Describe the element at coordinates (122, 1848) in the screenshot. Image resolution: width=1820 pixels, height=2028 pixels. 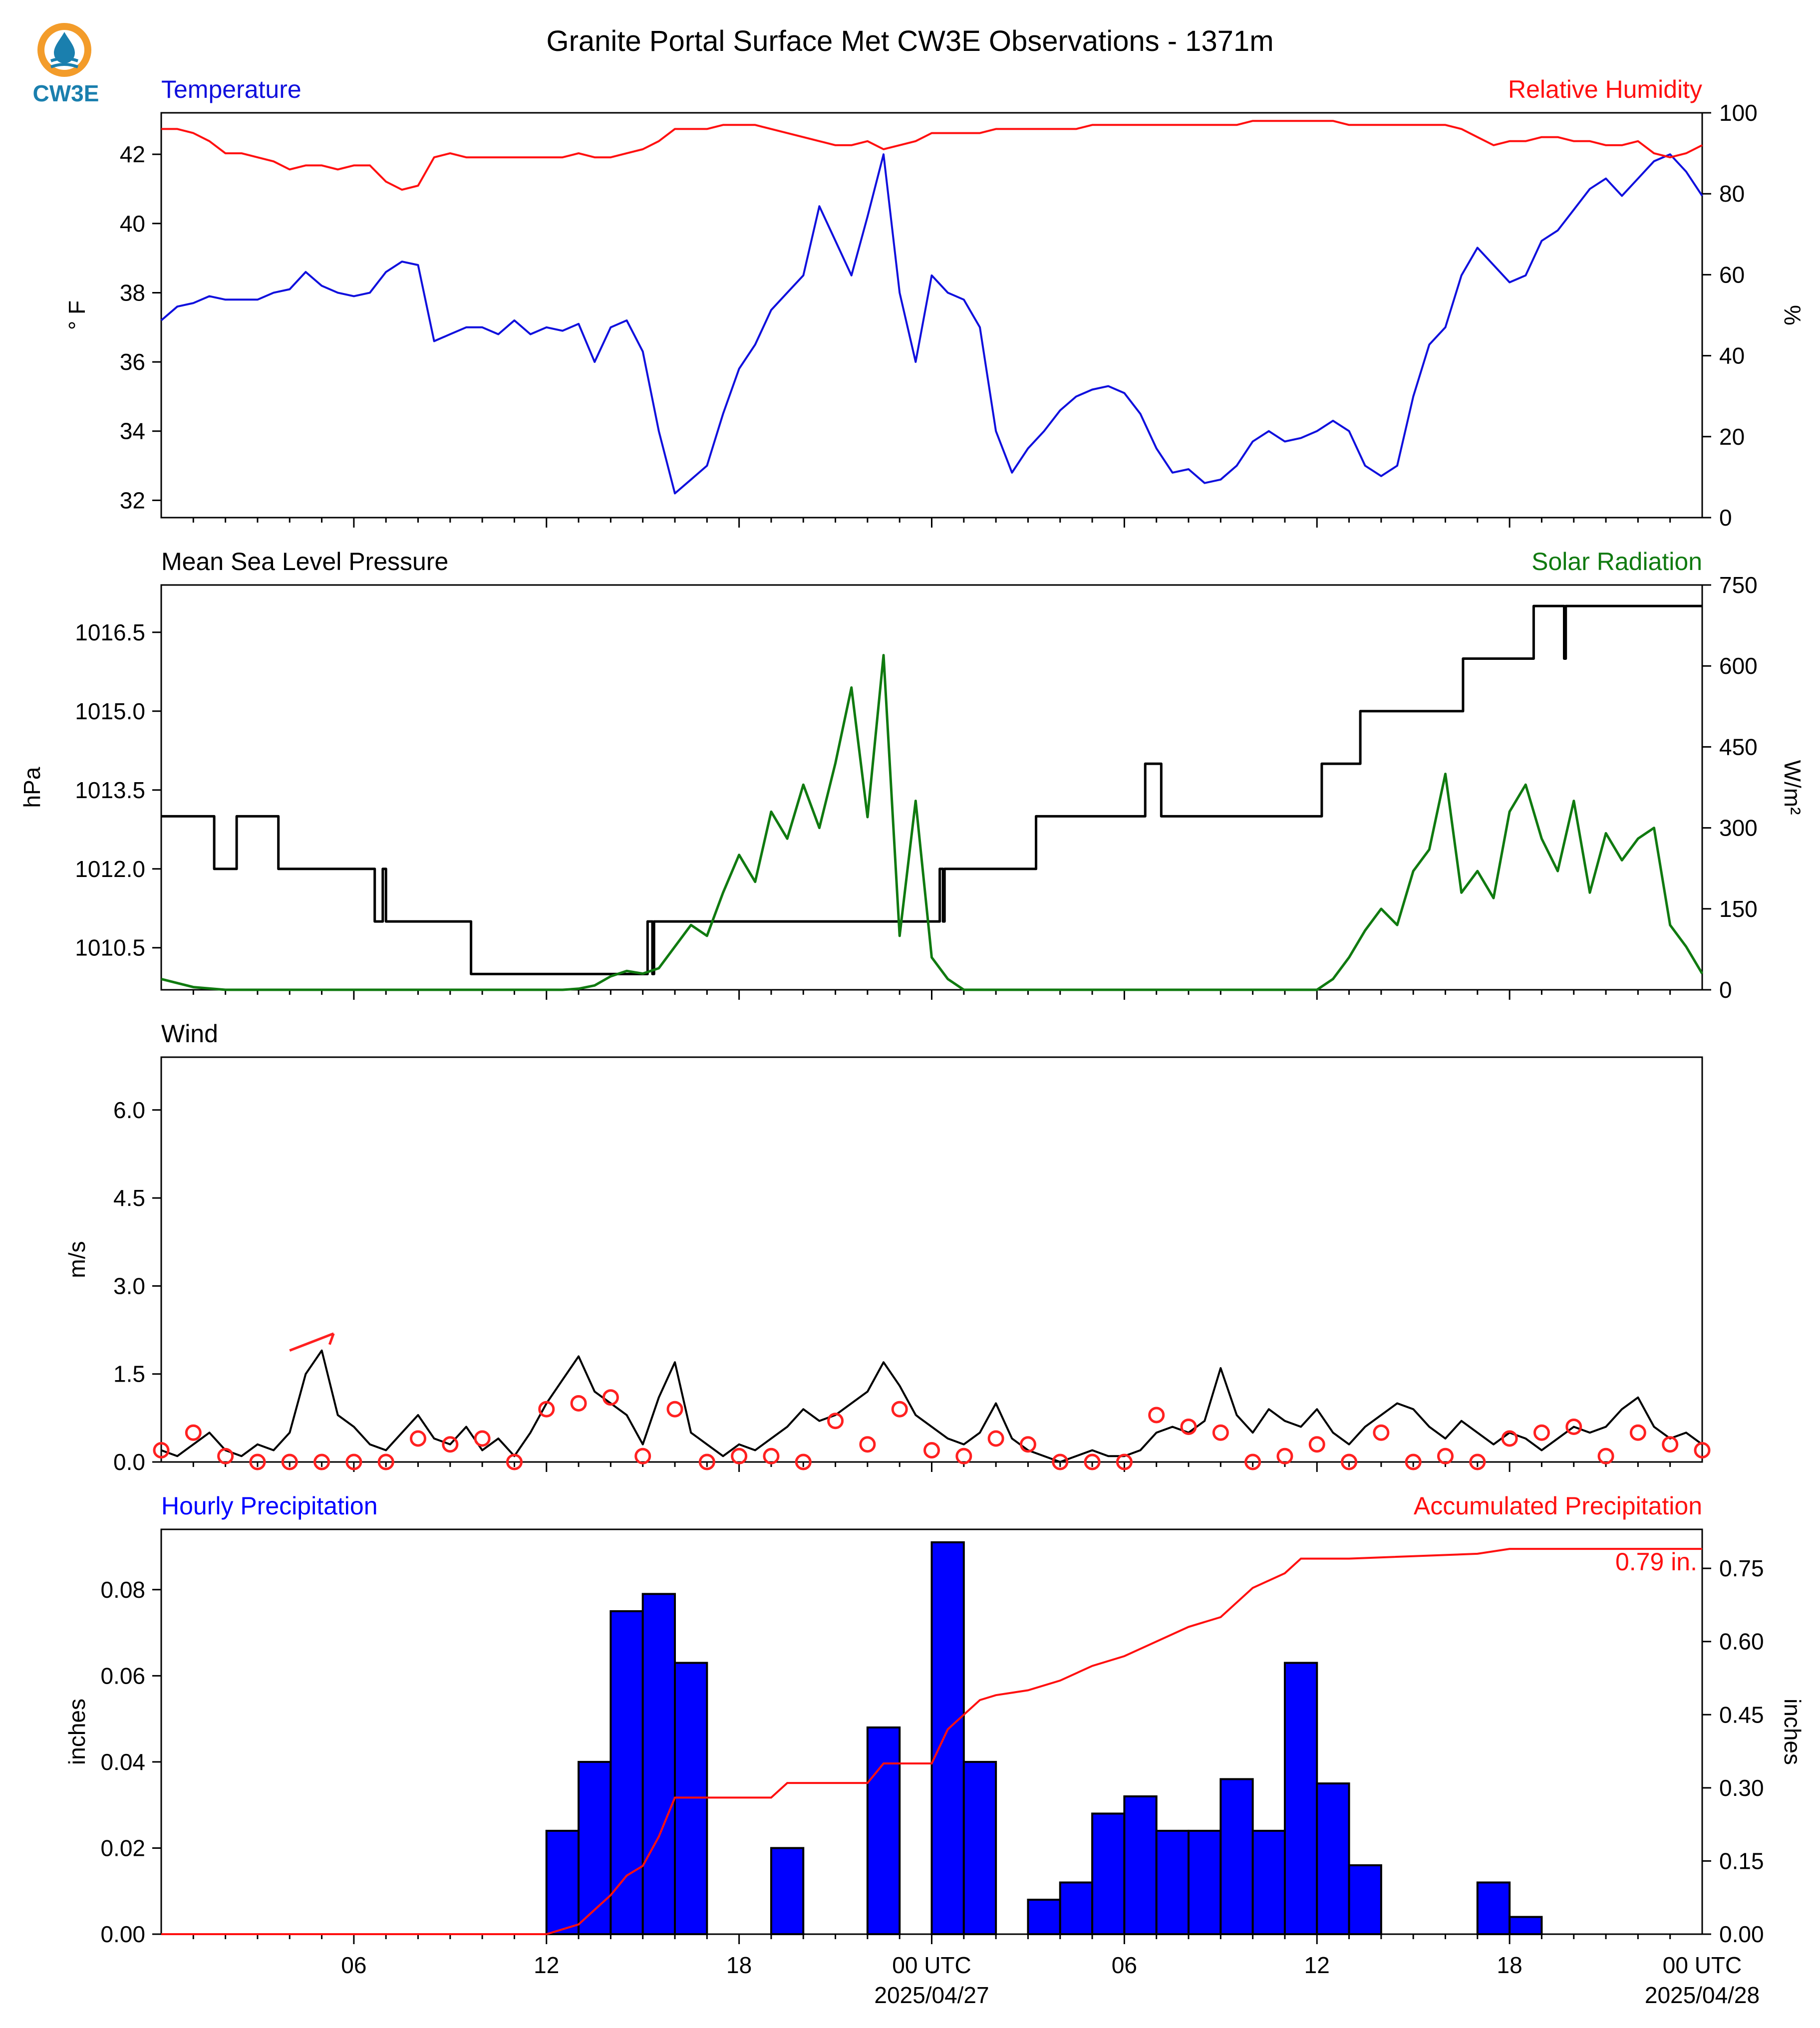
I see `y-tick-label-left: 0.02` at that location.